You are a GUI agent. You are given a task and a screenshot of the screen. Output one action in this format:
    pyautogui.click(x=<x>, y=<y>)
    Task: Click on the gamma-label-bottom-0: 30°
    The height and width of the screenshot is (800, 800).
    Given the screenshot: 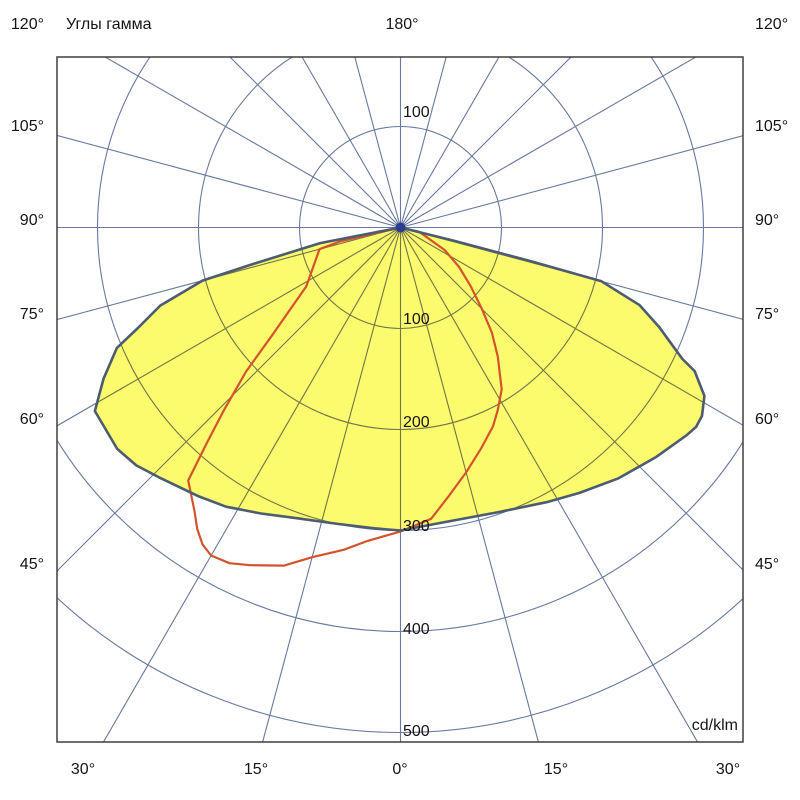 What is the action you would take?
    pyautogui.click(x=83, y=769)
    